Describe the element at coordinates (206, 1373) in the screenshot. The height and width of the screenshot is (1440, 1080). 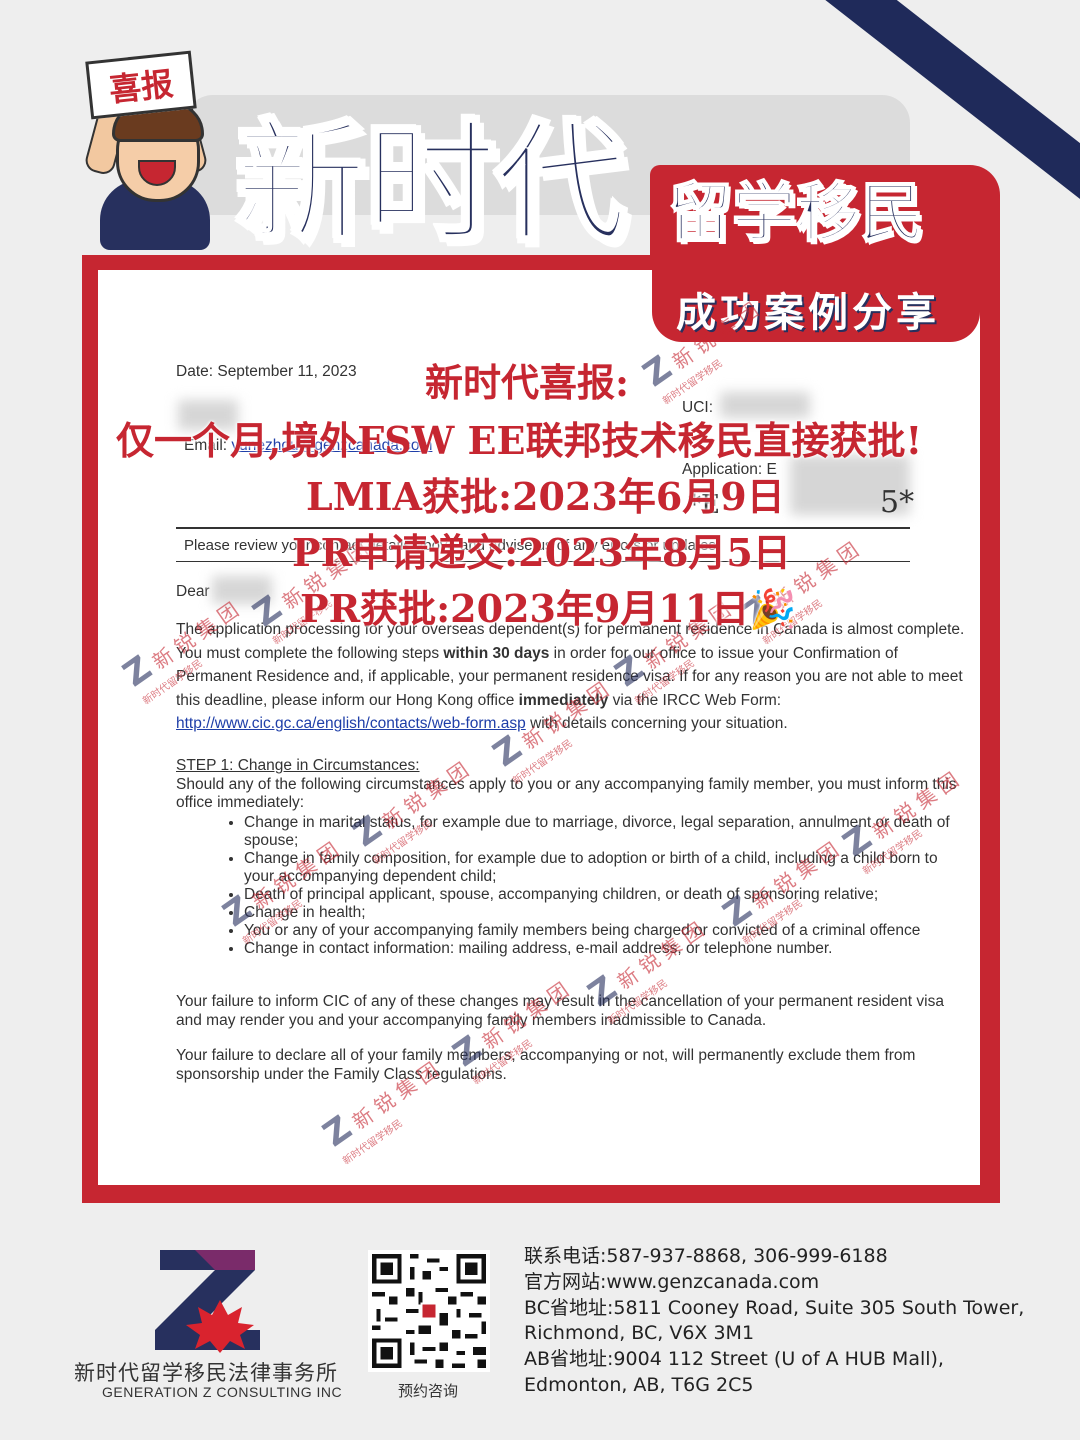
I see `company-name-cn: 新时代留学移民法律事务所` at that location.